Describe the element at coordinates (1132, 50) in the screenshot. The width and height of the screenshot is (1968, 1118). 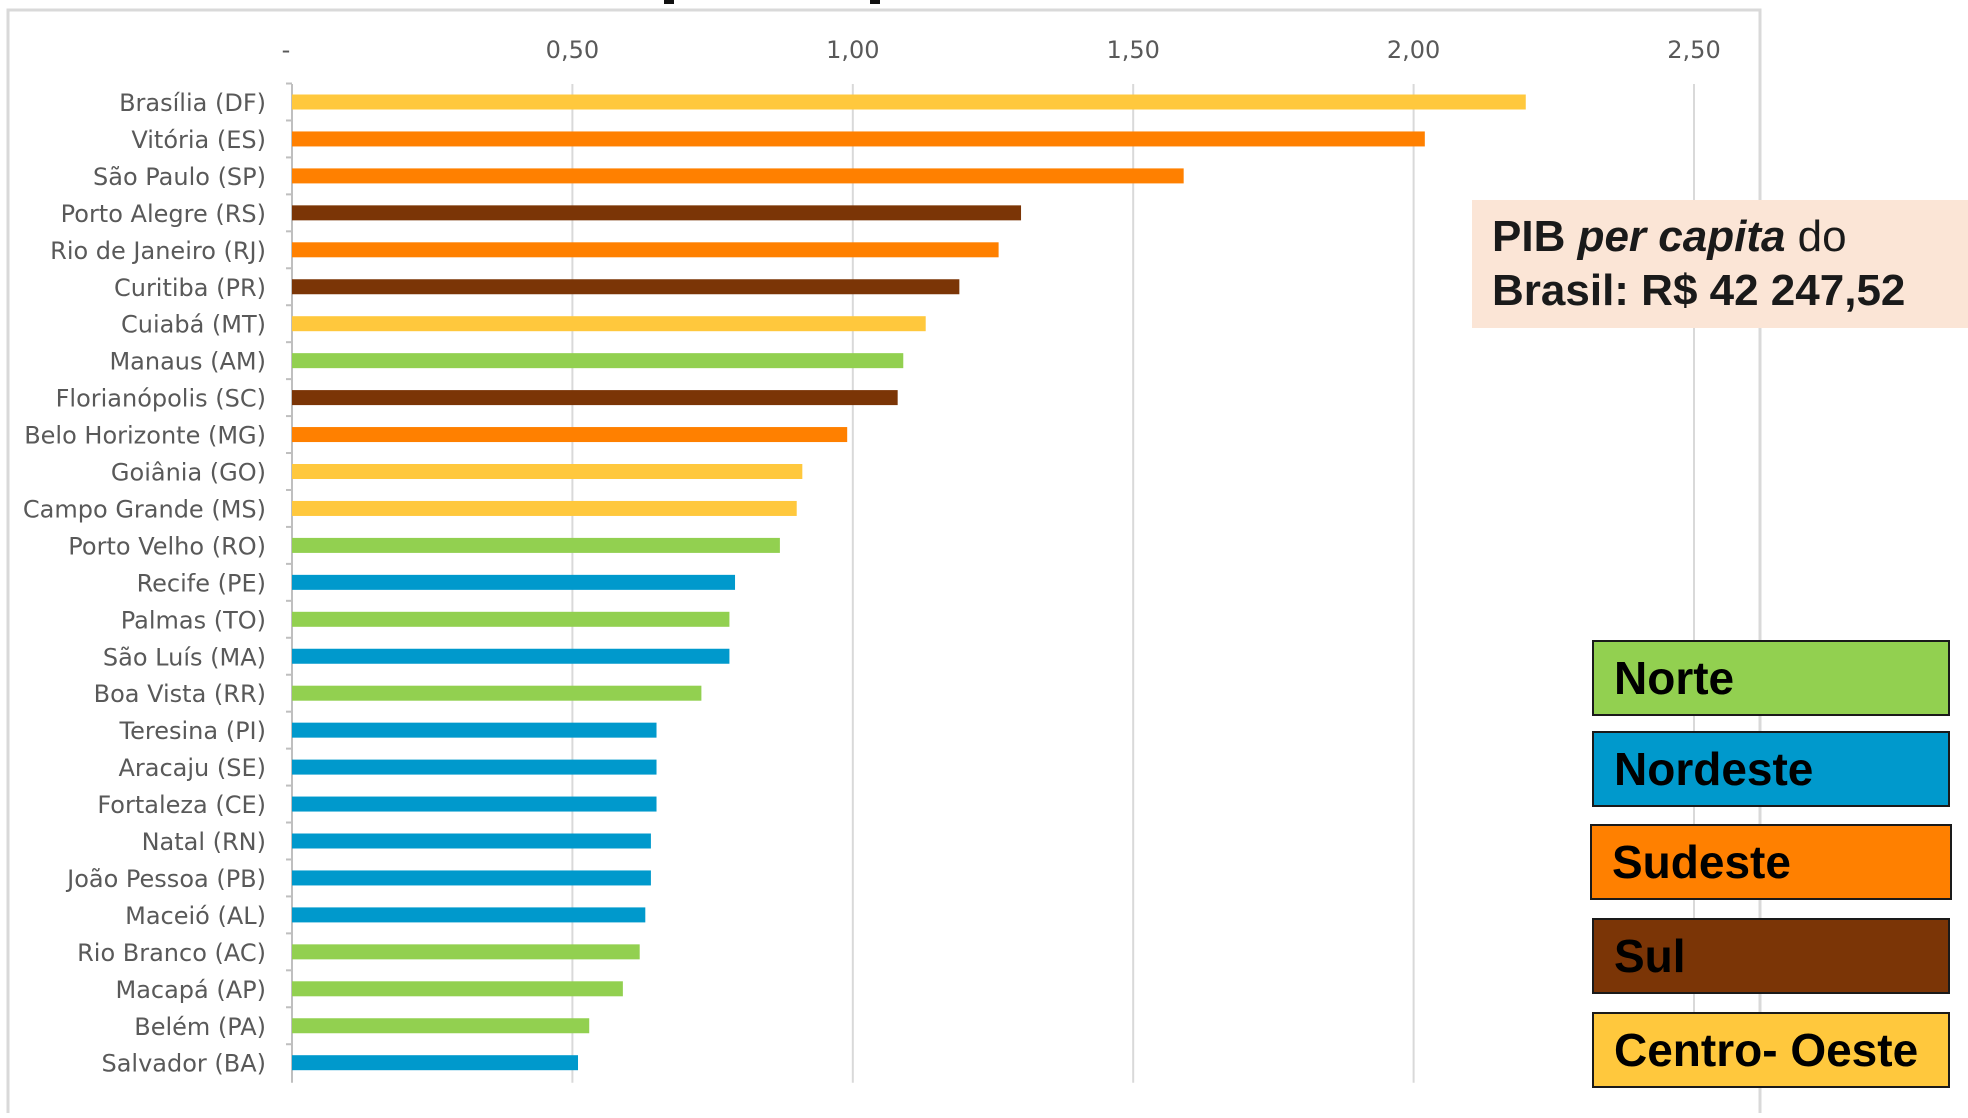
I see `x-tick-label: 1,50` at that location.